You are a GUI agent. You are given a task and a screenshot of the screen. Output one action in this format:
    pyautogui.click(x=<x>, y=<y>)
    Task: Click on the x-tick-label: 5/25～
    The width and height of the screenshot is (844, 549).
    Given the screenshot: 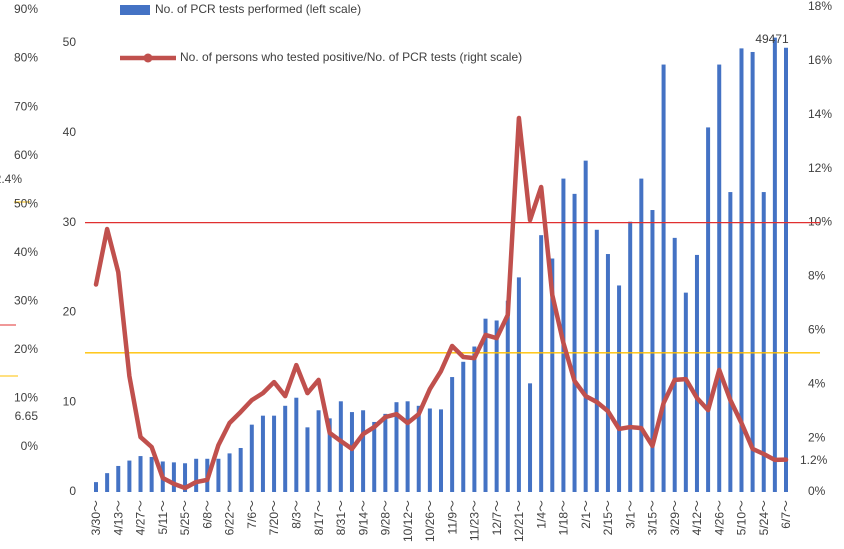 What is the action you would take?
    pyautogui.click(x=185, y=517)
    